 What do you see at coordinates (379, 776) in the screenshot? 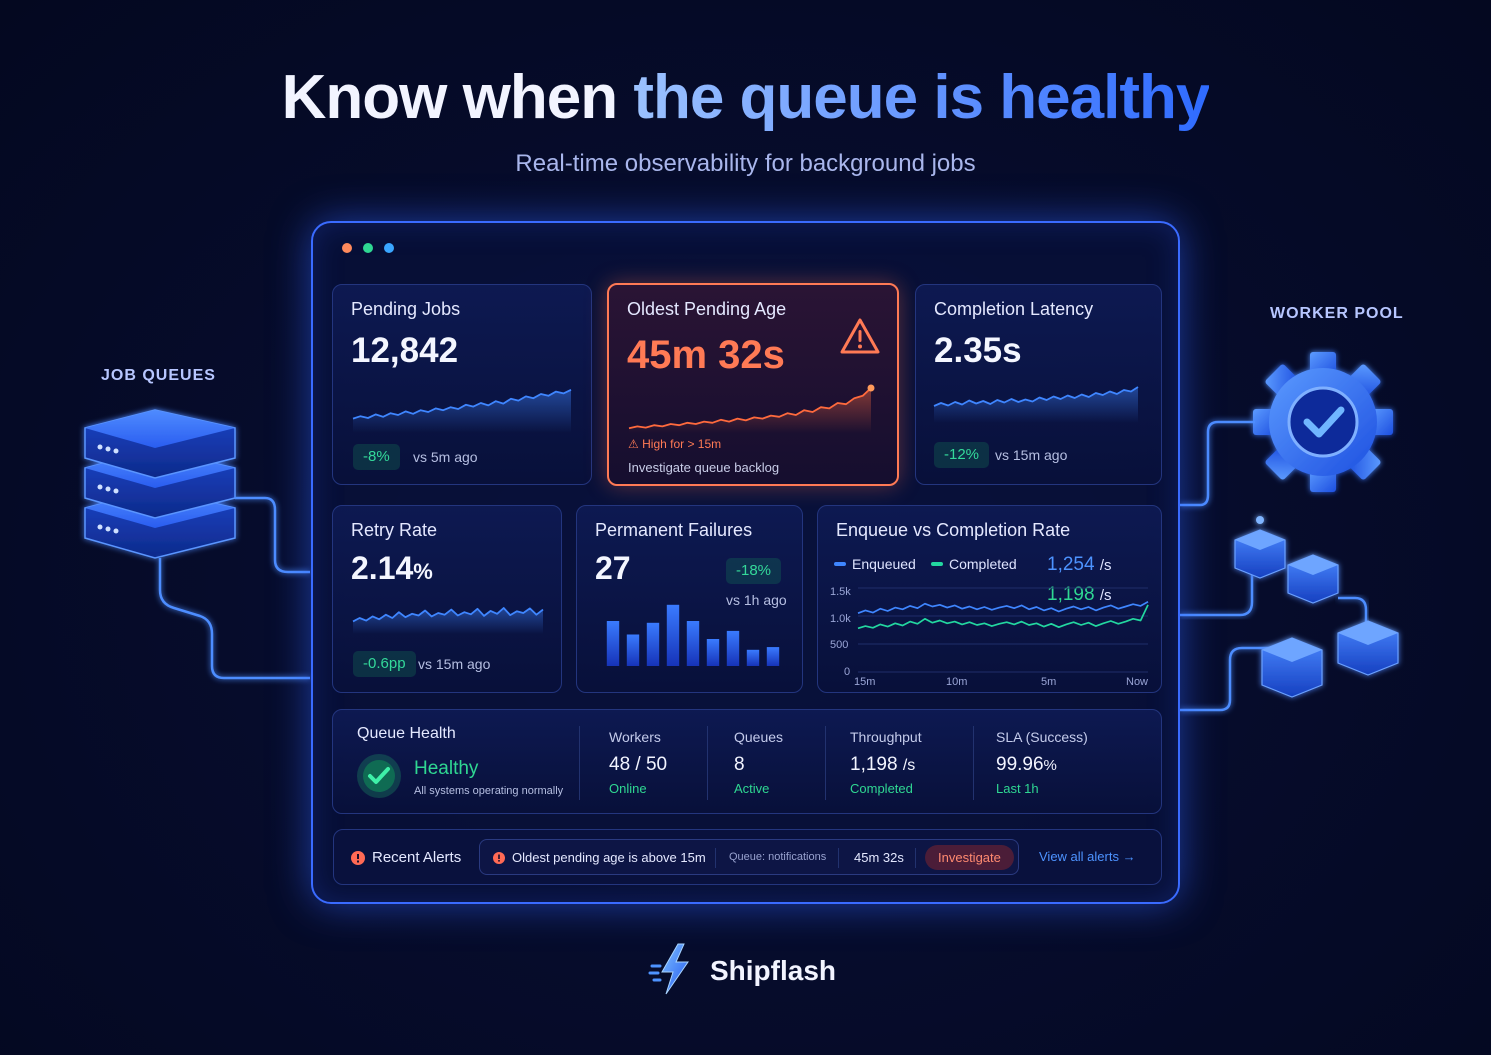
I see `health-check-icon` at bounding box center [379, 776].